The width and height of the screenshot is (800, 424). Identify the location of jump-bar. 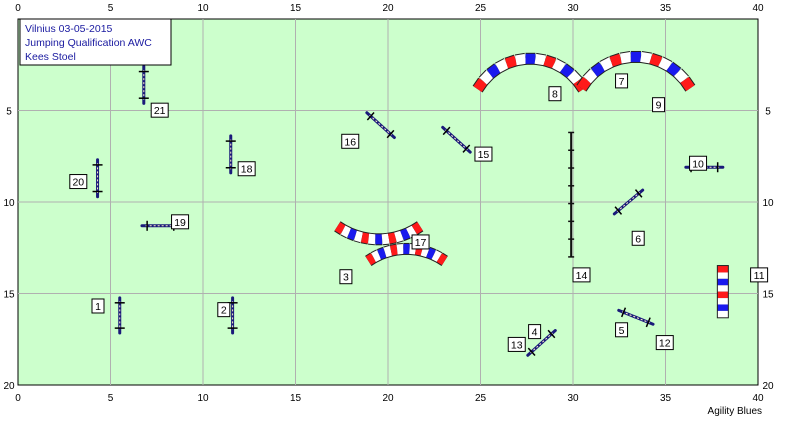
(541, 343).